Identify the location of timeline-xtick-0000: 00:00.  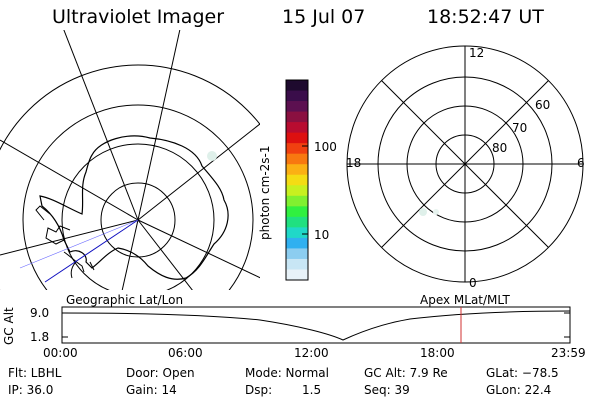
(60, 353).